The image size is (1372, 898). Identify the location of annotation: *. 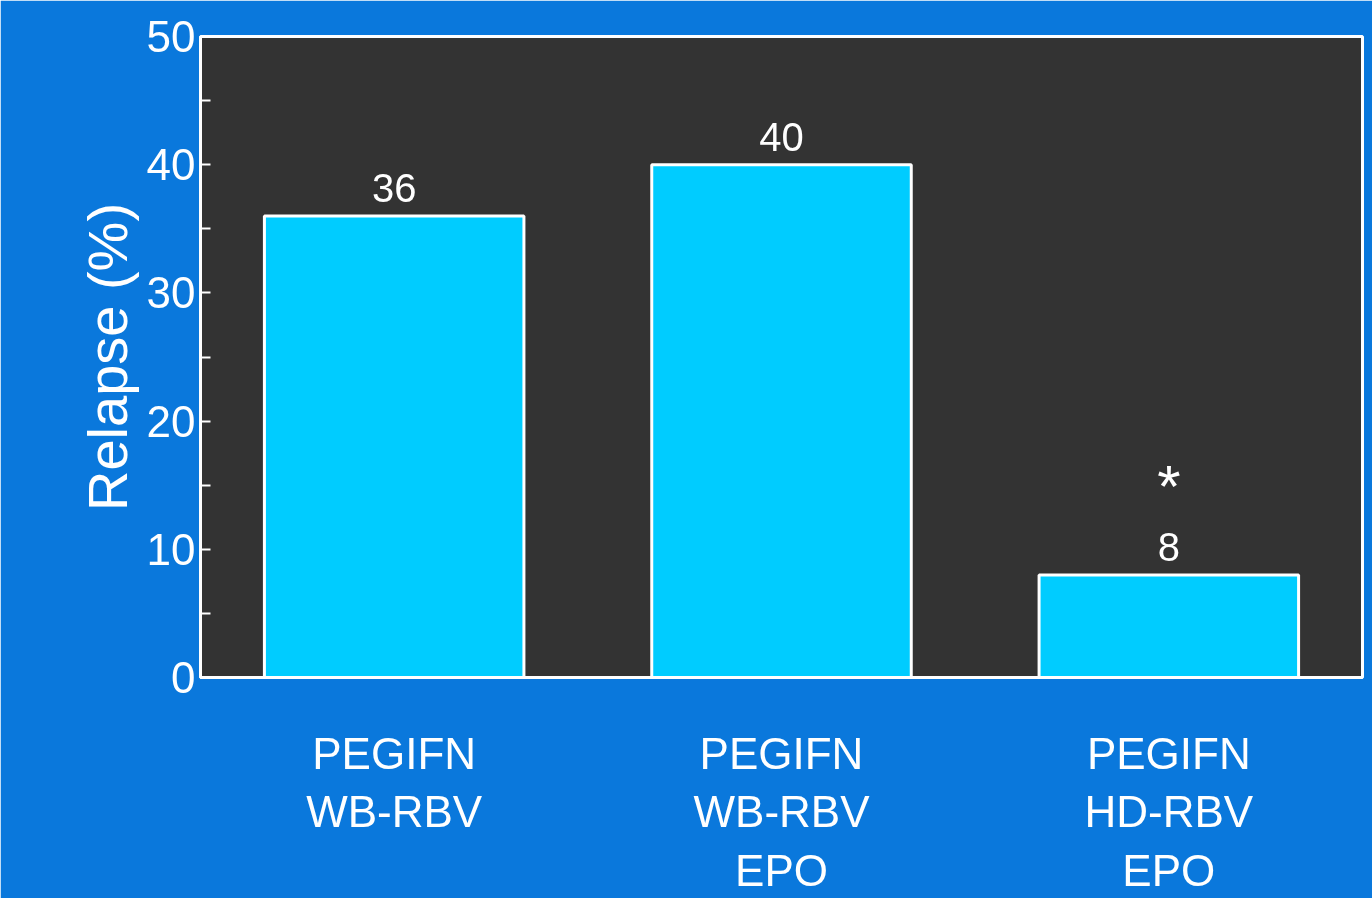
(1169, 486).